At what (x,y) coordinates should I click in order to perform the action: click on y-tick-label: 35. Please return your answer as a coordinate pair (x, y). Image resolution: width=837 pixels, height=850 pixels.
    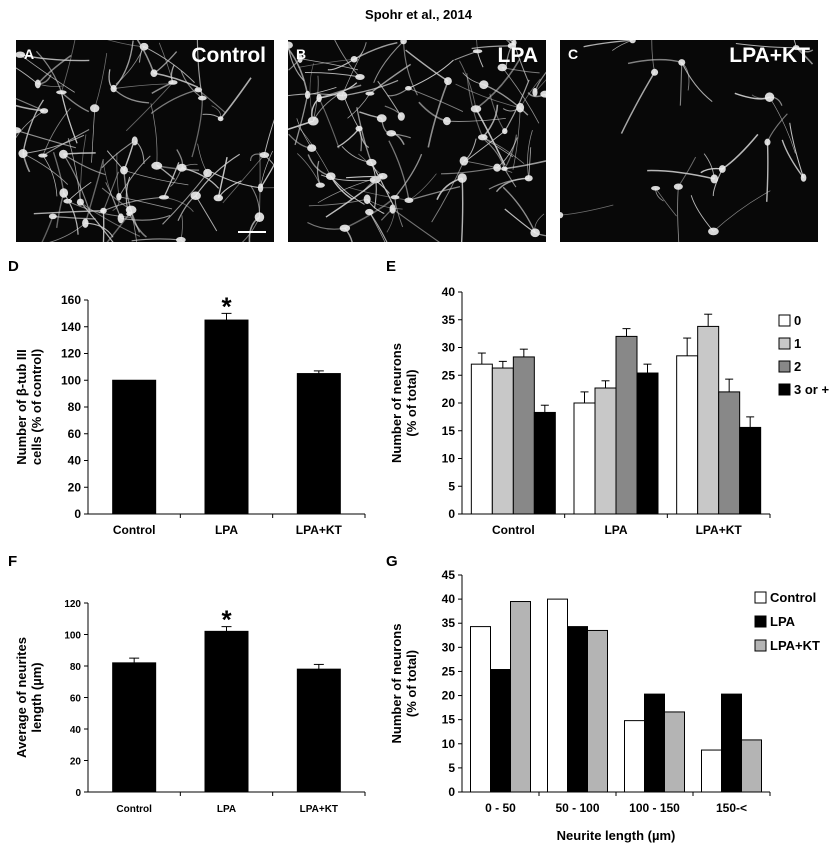
    Looking at the image, I should click on (449, 623).